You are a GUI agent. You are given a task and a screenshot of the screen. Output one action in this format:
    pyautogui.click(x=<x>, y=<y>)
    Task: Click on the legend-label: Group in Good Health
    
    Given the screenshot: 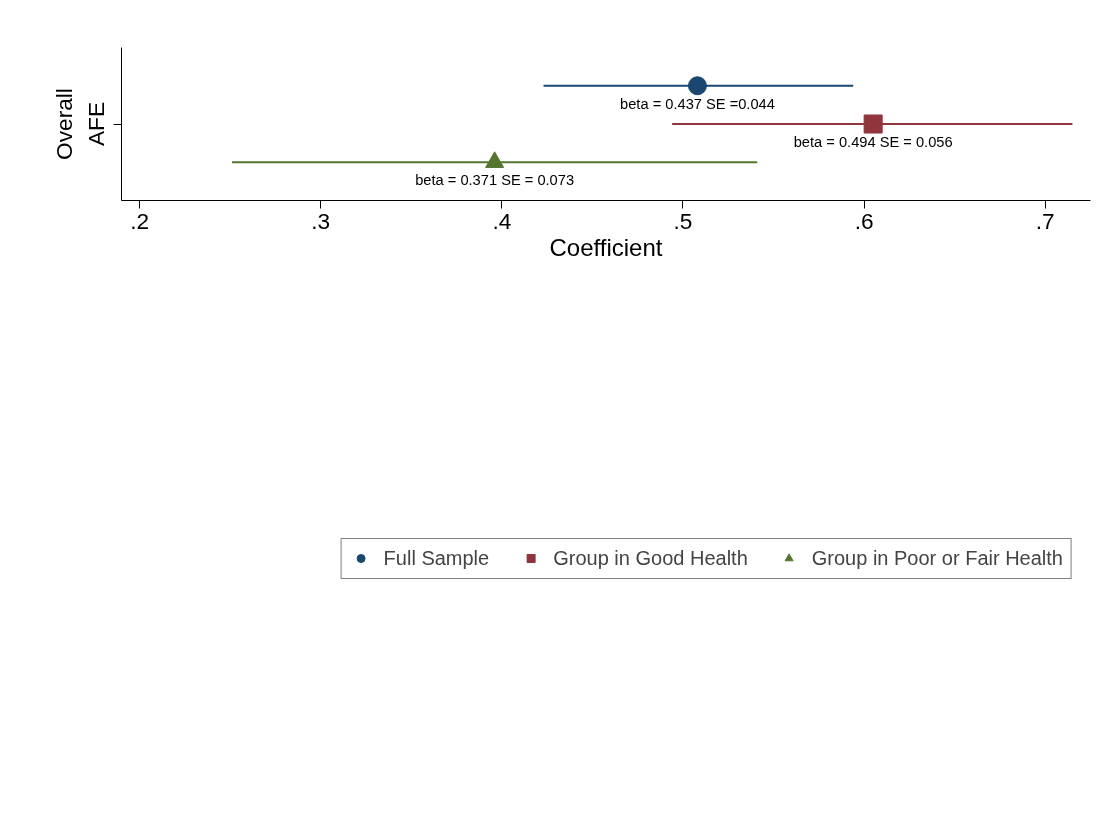 What is the action you would take?
    pyautogui.click(x=650, y=558)
    